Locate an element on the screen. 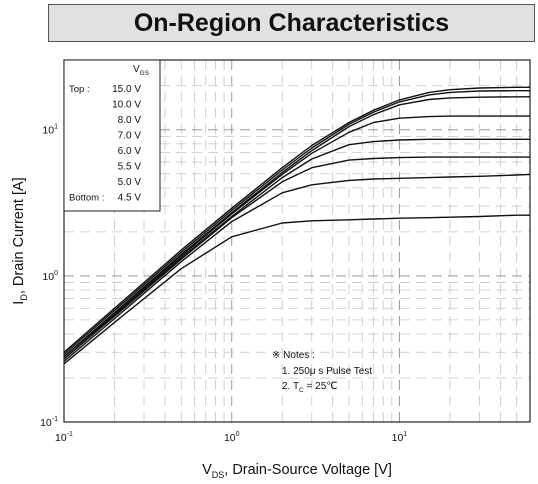  legend-entry: 4.5 V is located at coordinates (130, 198).